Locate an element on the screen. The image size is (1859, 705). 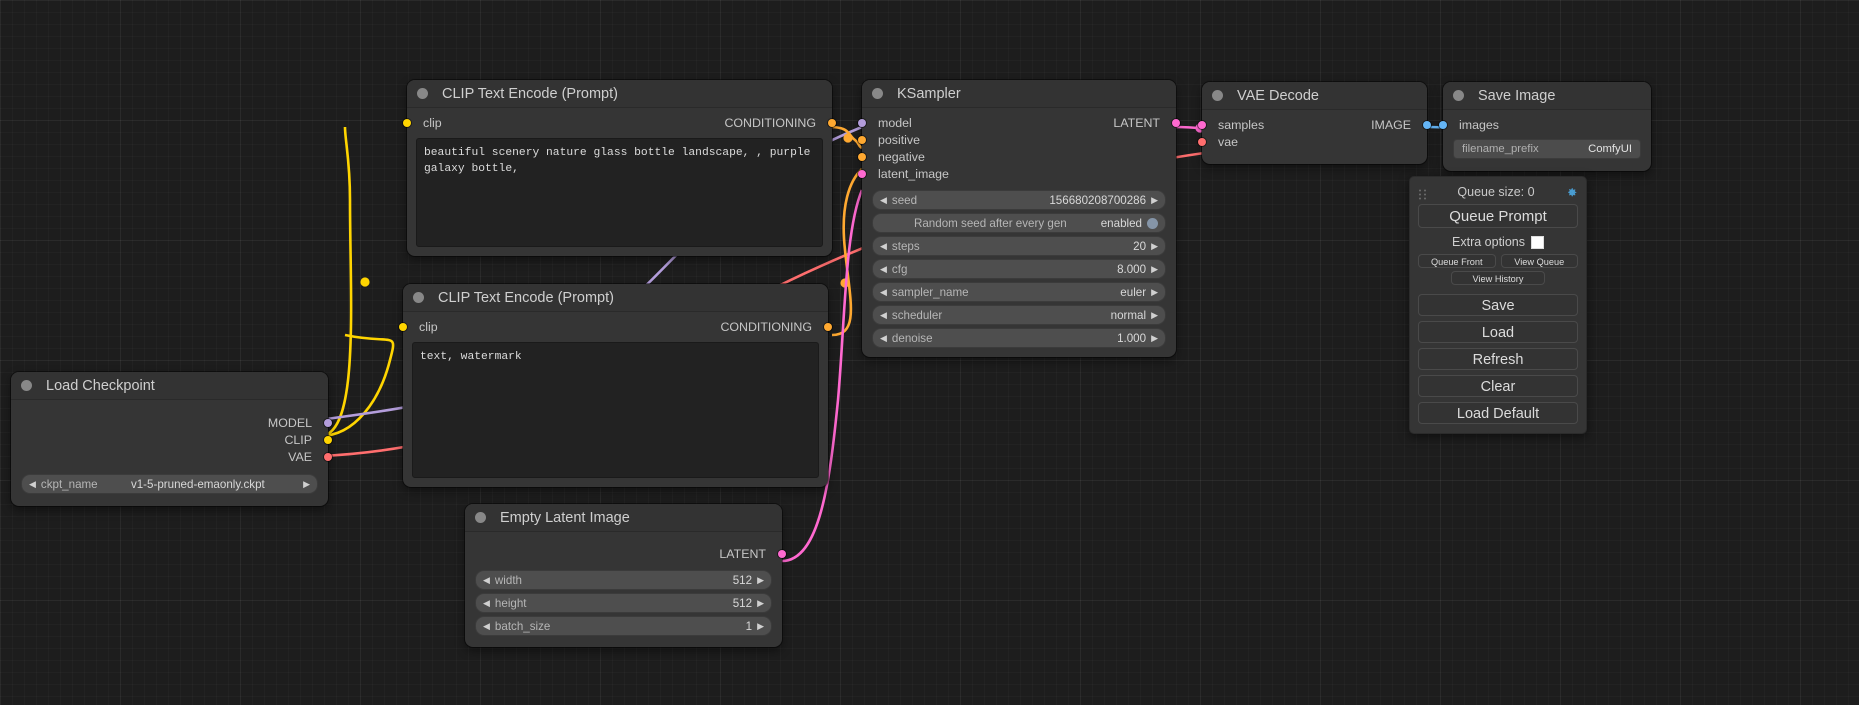
widget-batch-size: ◀ batch_size 1 ▶ is located at coordinates (623, 626).